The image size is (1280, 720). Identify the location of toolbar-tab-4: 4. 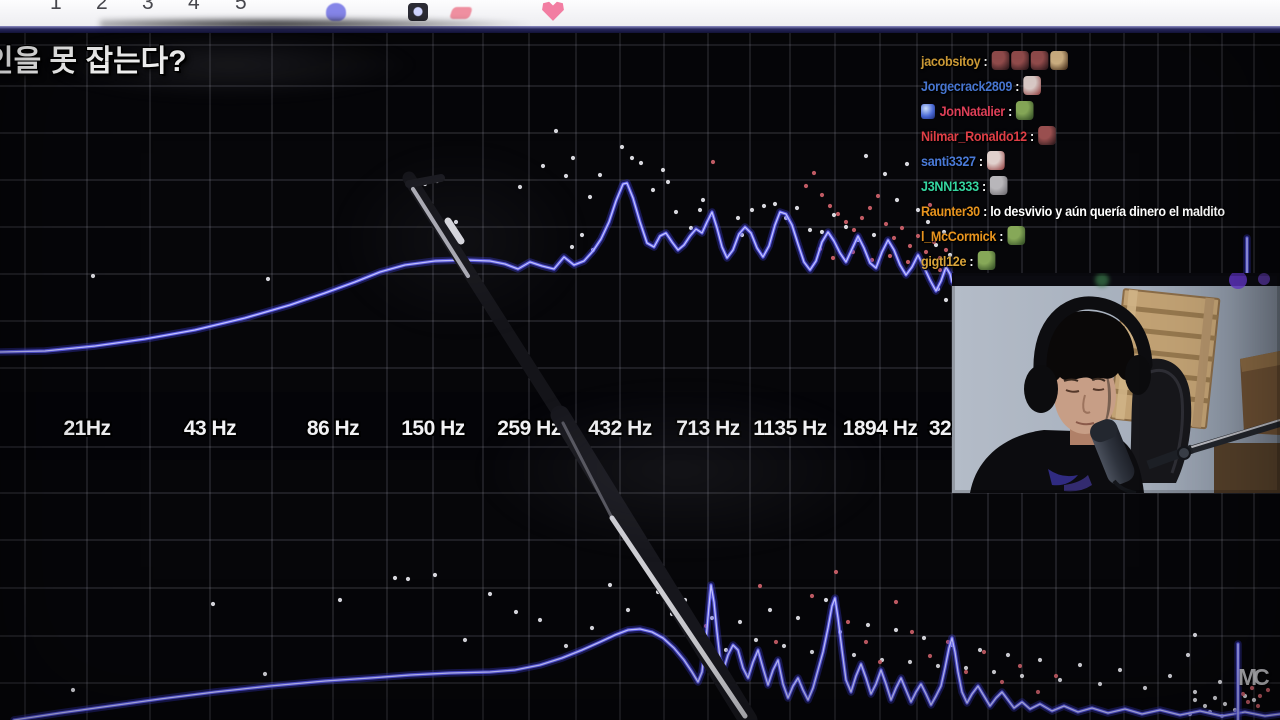
(194, 7).